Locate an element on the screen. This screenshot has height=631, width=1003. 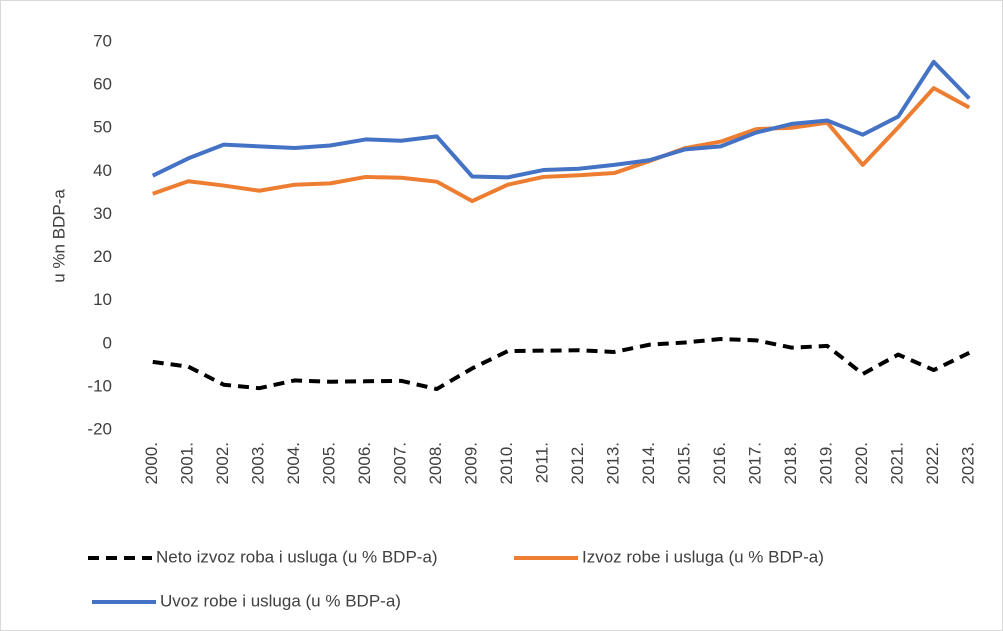
y-tick-label: -20 is located at coordinates (99, 428).